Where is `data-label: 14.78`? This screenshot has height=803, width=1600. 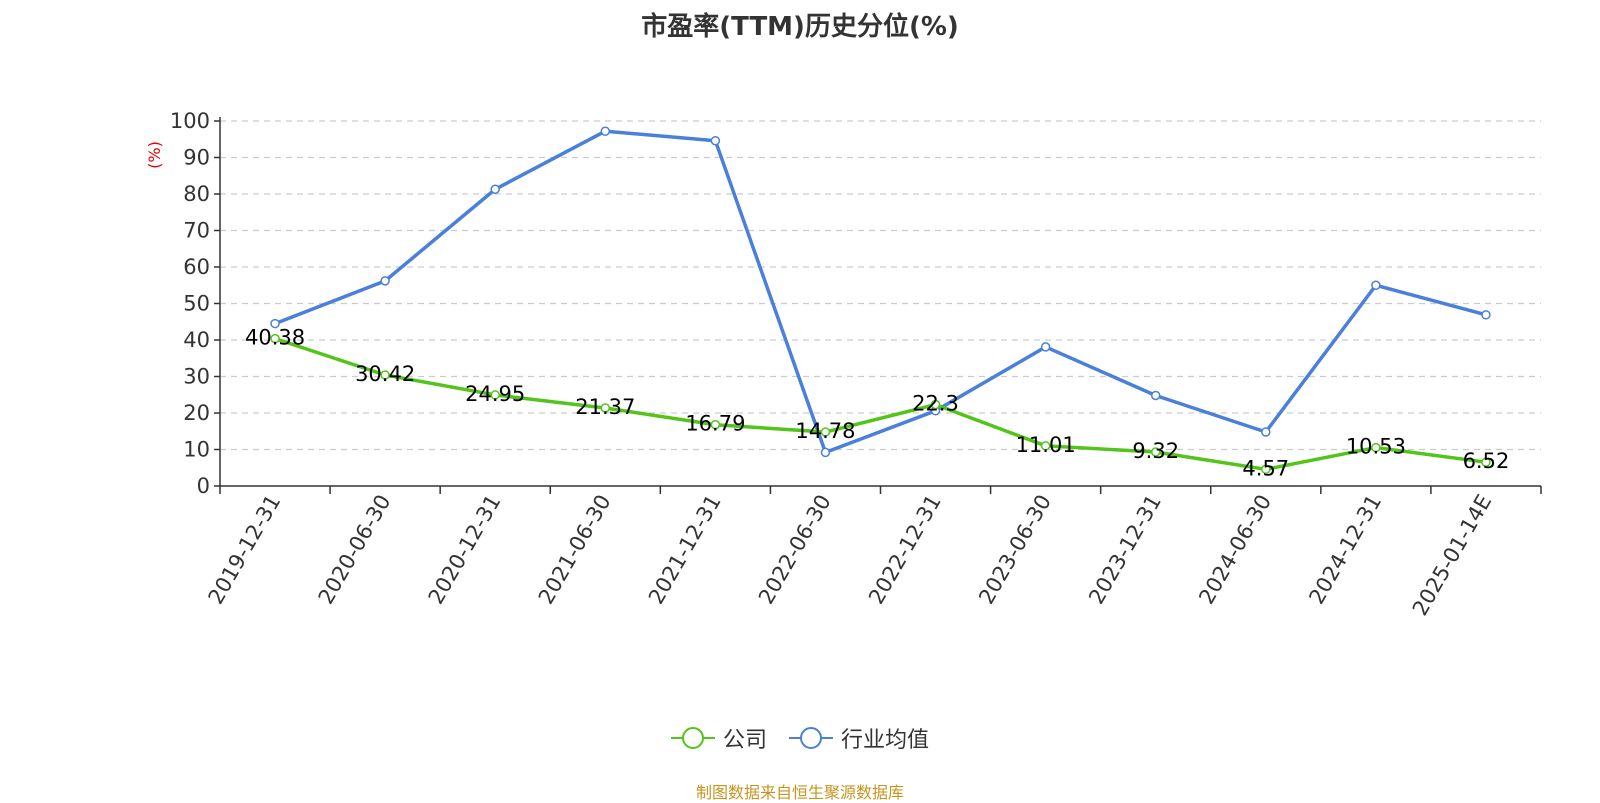 data-label: 14.78 is located at coordinates (825, 431).